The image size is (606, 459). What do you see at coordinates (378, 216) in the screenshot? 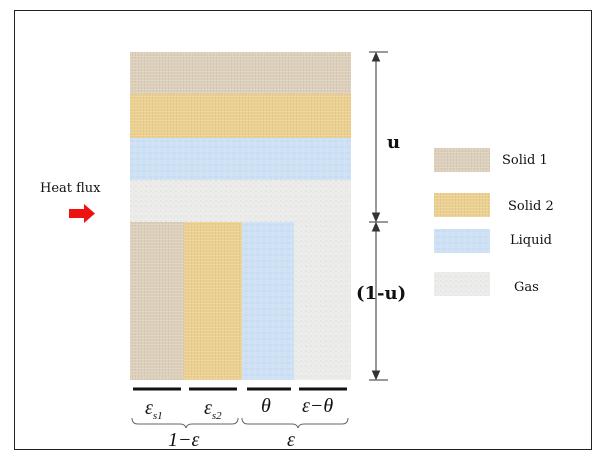
I see `dimension-line` at bounding box center [378, 216].